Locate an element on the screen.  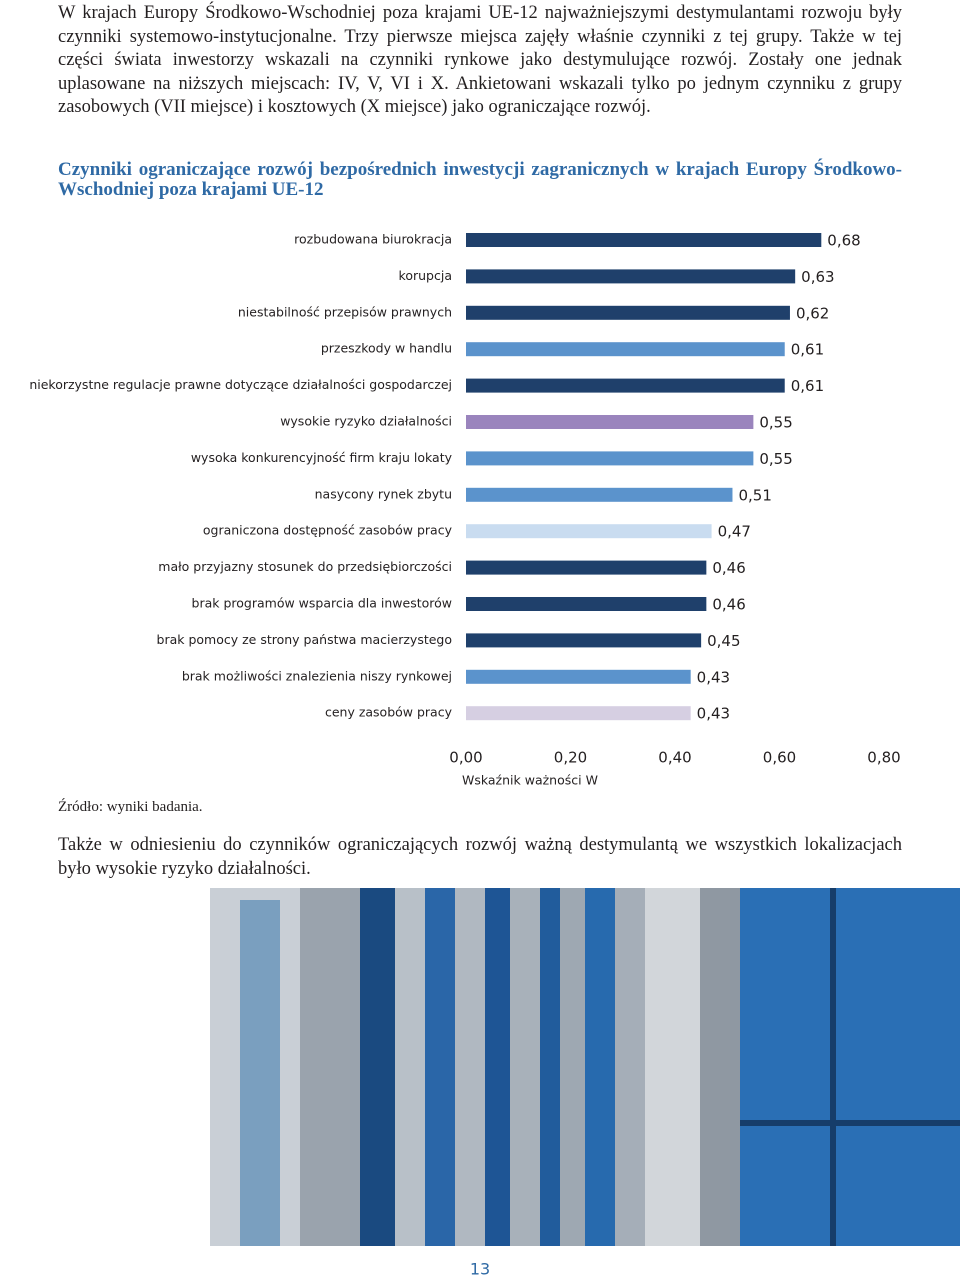
source: Źródło: wyniki badania. is located at coordinates (130, 807).